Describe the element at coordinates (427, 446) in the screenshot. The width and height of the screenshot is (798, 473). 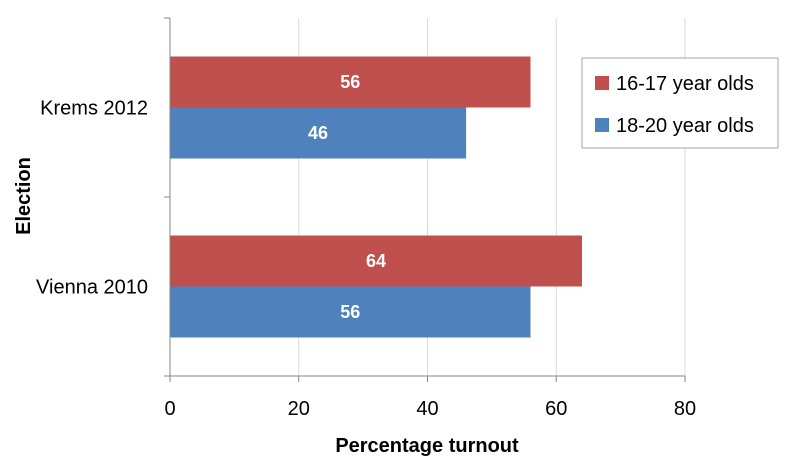
I see `x-axis-title: Percentage turnout` at that location.